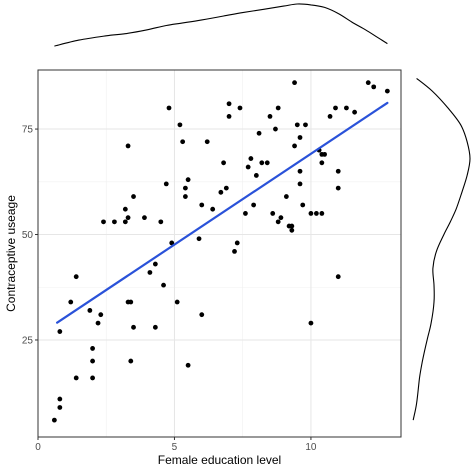 The height and width of the screenshot is (474, 474). Describe the element at coordinates (11, 253) in the screenshot. I see `y-axis-label: Contraceptive useage` at that location.